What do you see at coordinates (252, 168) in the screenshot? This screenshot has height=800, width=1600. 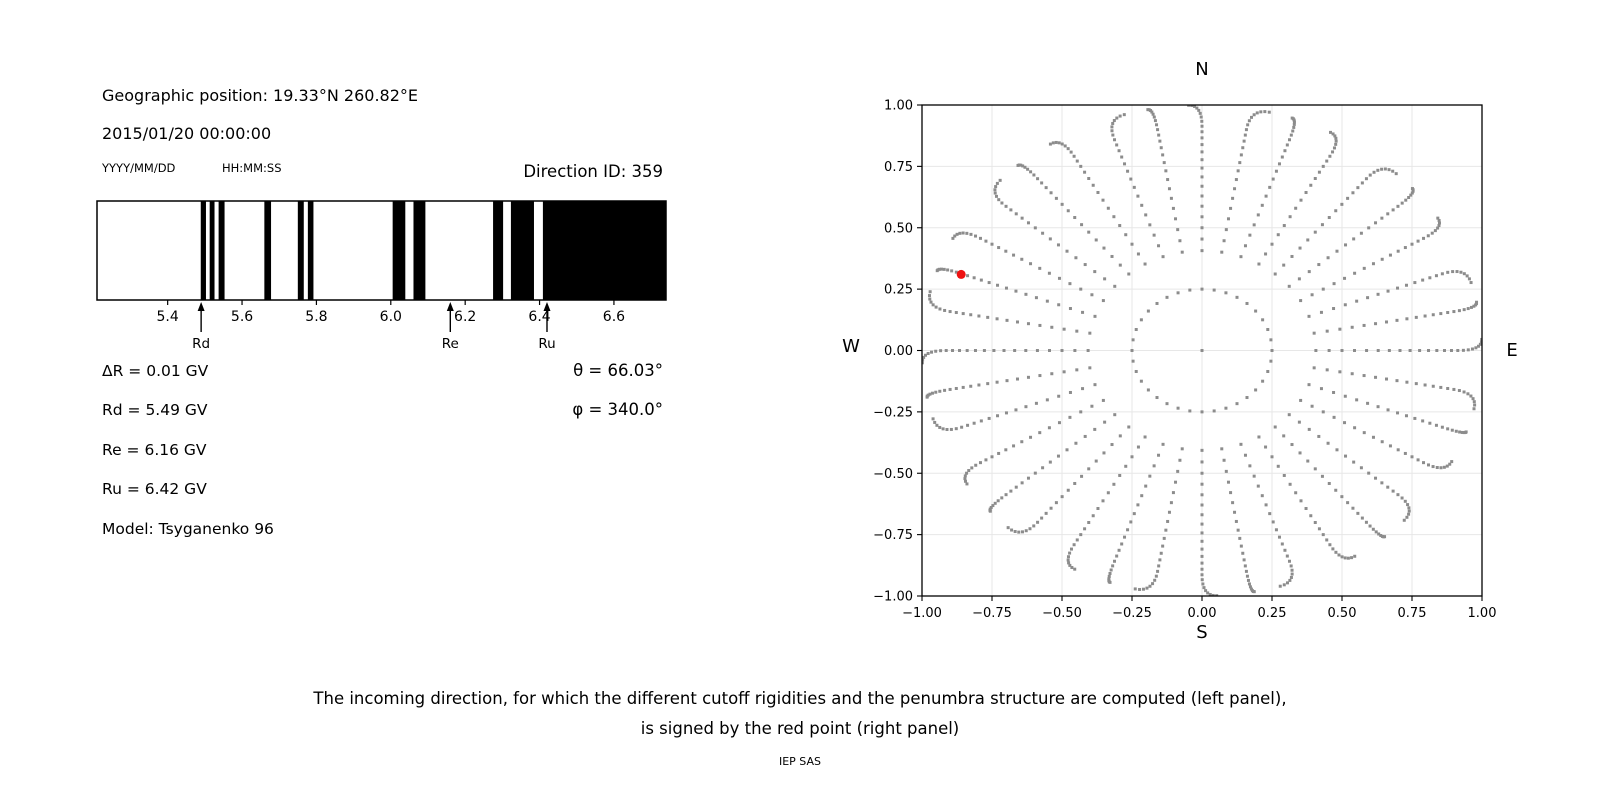 I see `time-format-hint: HH:MM:SS` at bounding box center [252, 168].